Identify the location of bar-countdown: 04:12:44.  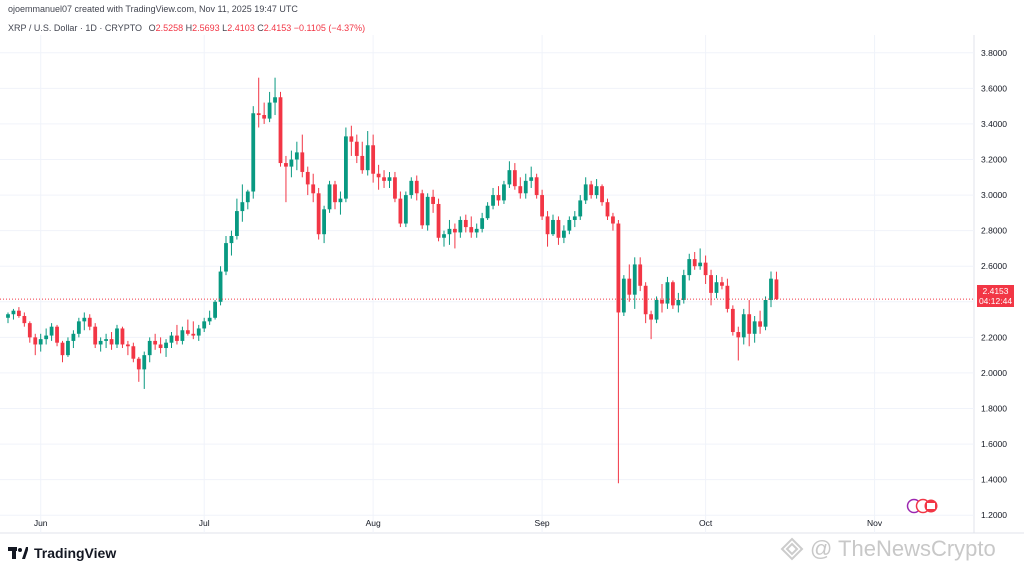
(995, 301).